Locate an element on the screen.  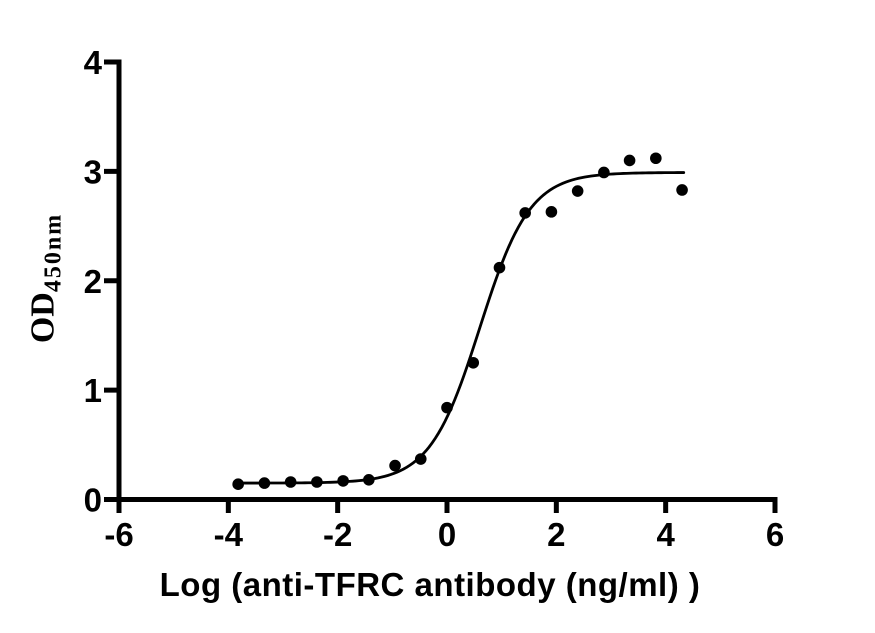
x-tick-label: -4 is located at coordinates (229, 534).